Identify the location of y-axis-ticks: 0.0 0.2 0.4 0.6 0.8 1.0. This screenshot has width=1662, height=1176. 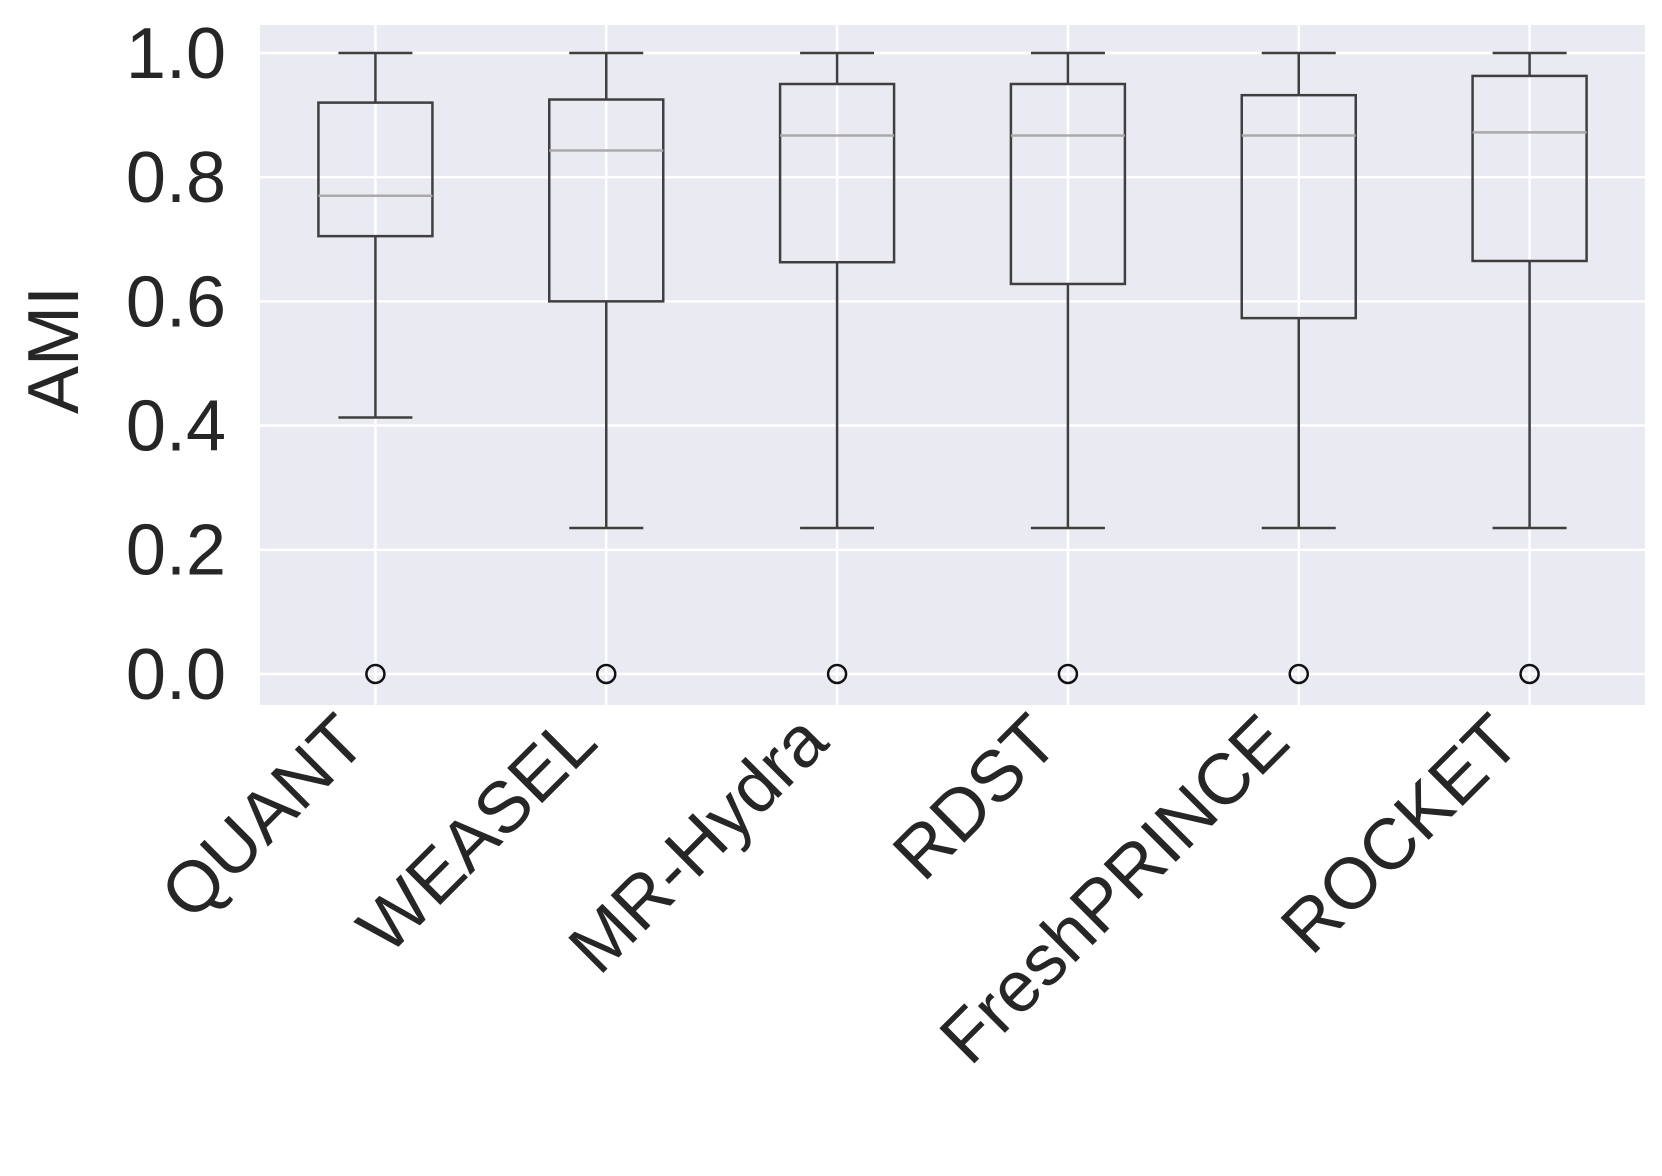
(176, 364).